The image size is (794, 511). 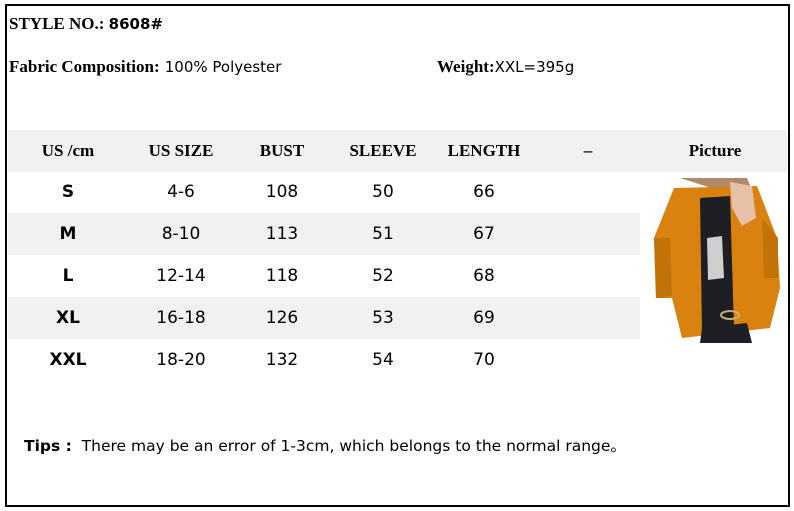 I want to click on size-cell: XXL, so click(x=68, y=360).